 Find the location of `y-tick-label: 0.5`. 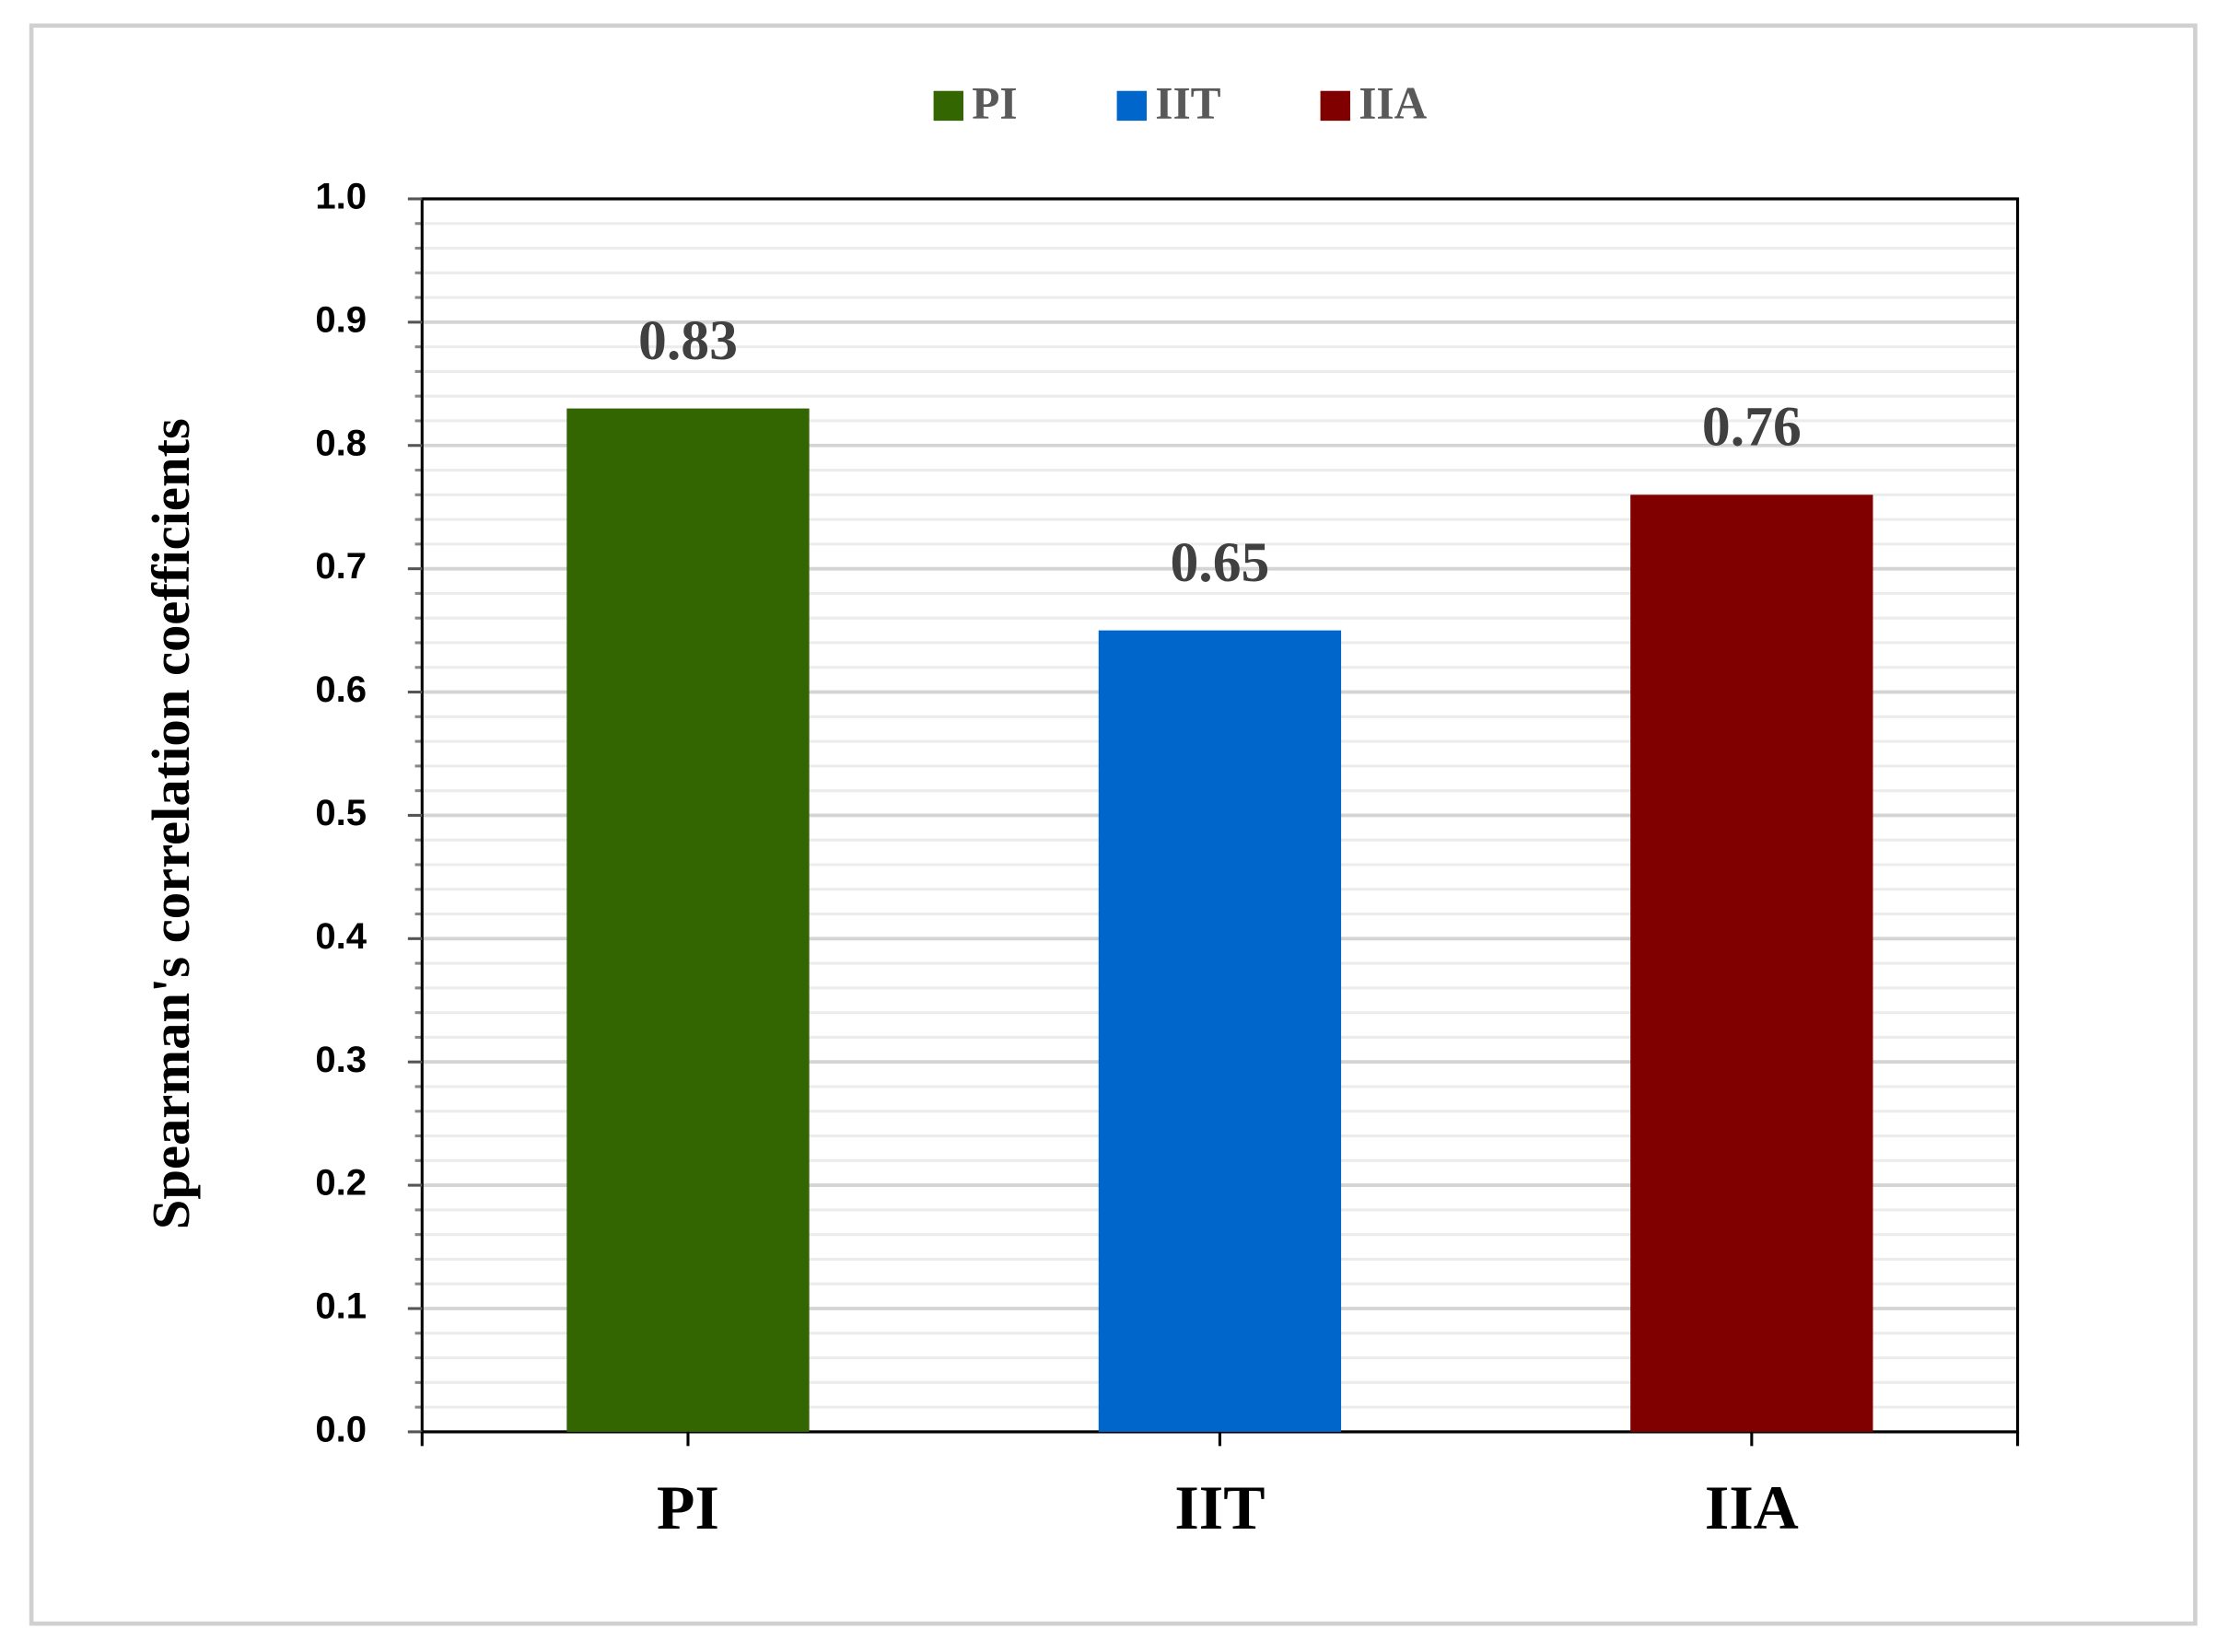

y-tick-label: 0.5 is located at coordinates (341, 813).